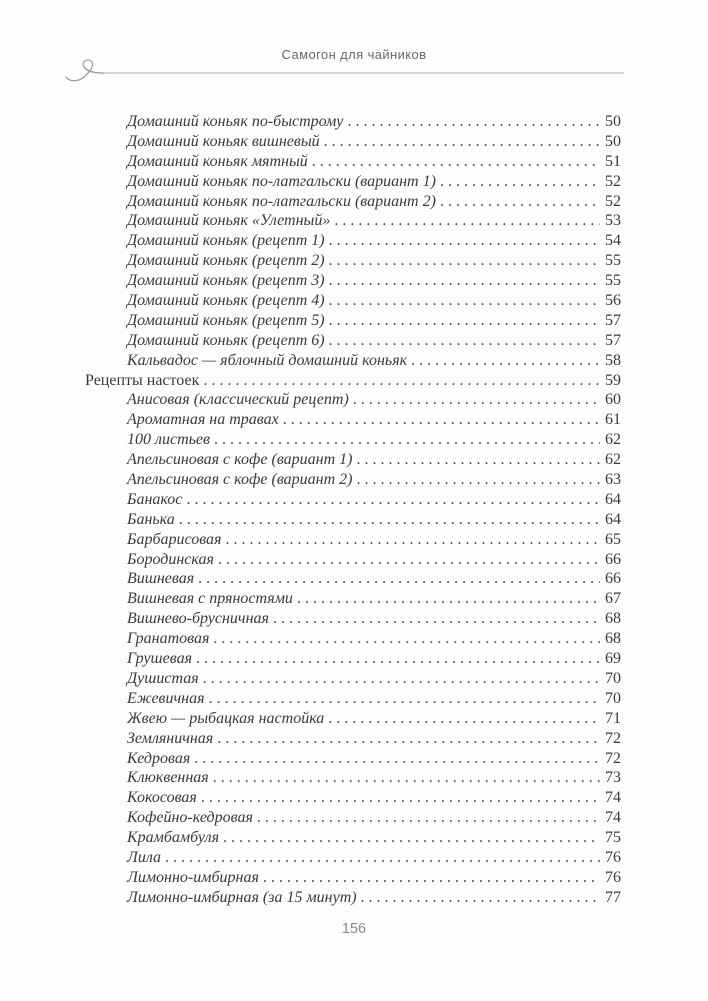 This screenshot has width=708, height=1001. Describe the element at coordinates (226, 320) in the screenshot. I see `toc-entry-title: Домашний коньяк (рецепт 5)` at that location.